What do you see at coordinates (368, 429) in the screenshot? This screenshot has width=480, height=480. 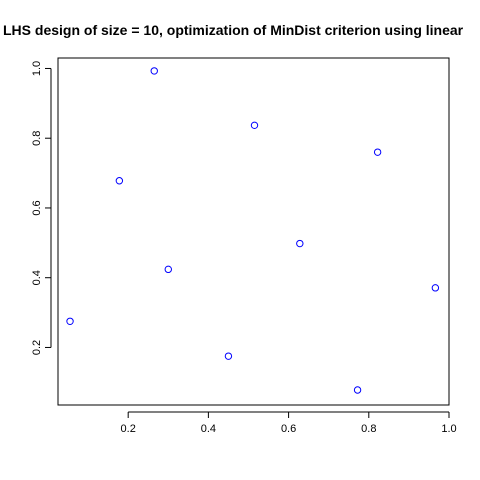 I see `x-tick-label: 0.8` at bounding box center [368, 429].